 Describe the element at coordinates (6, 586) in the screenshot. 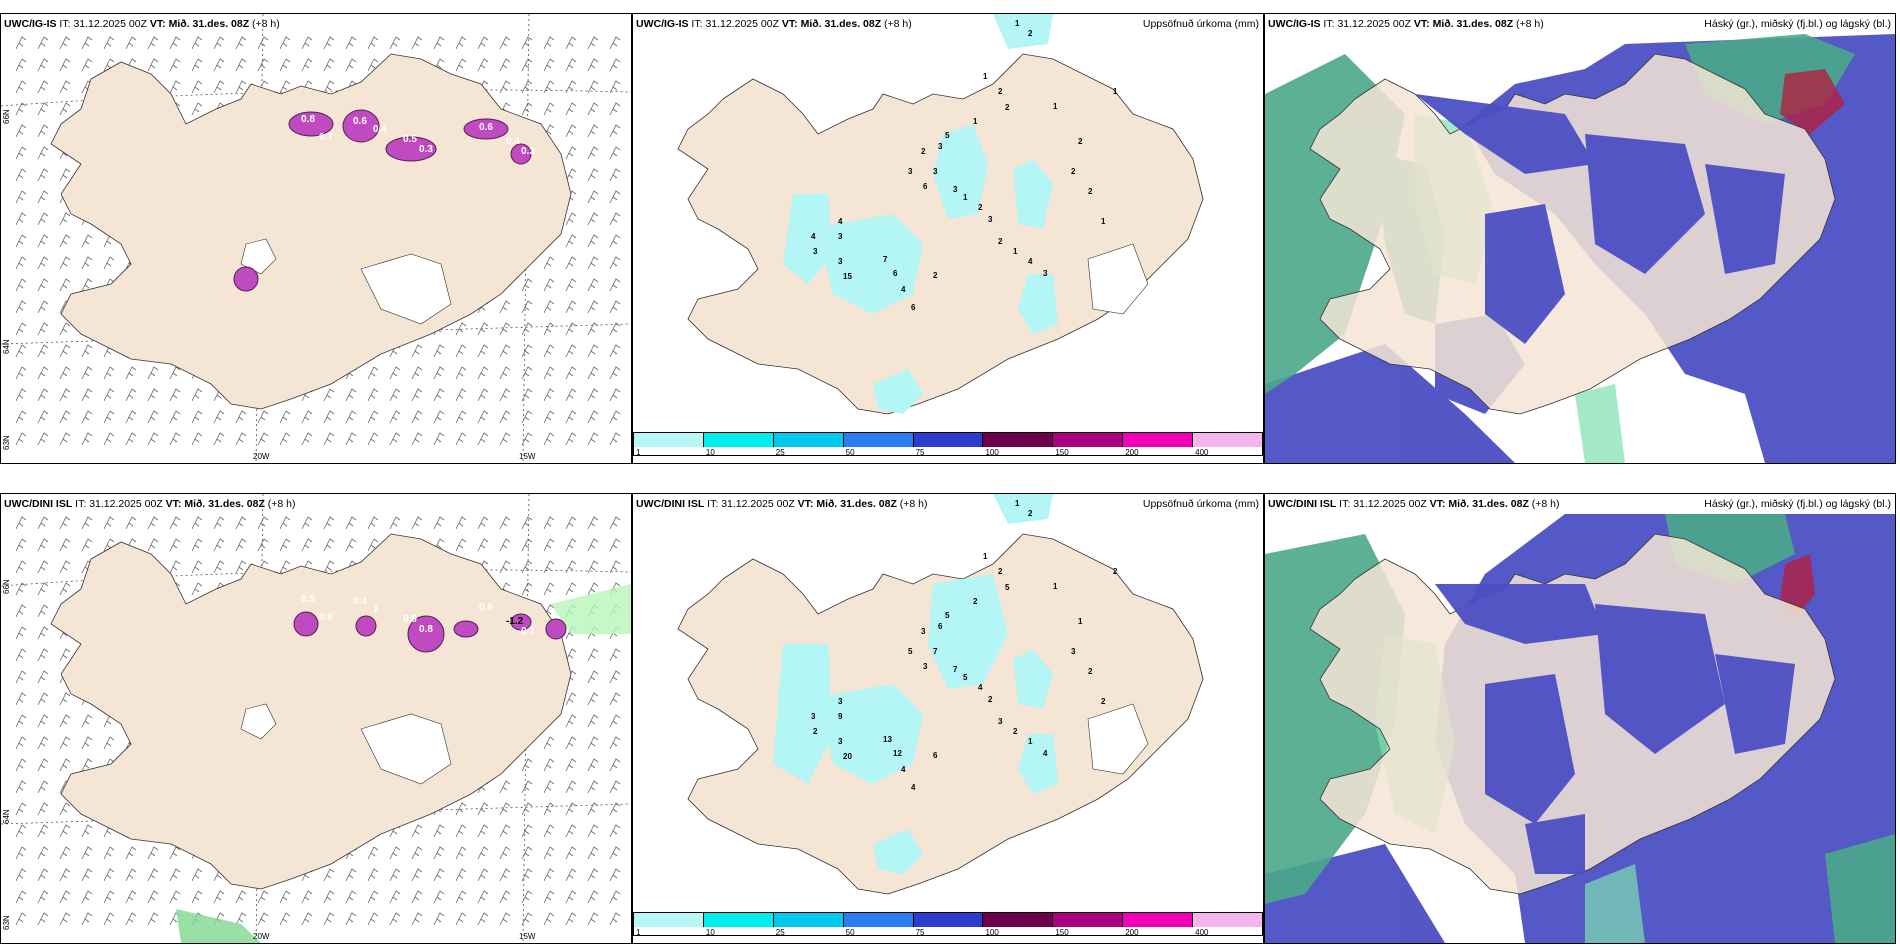

I see `lat-label-66: 66N` at that location.